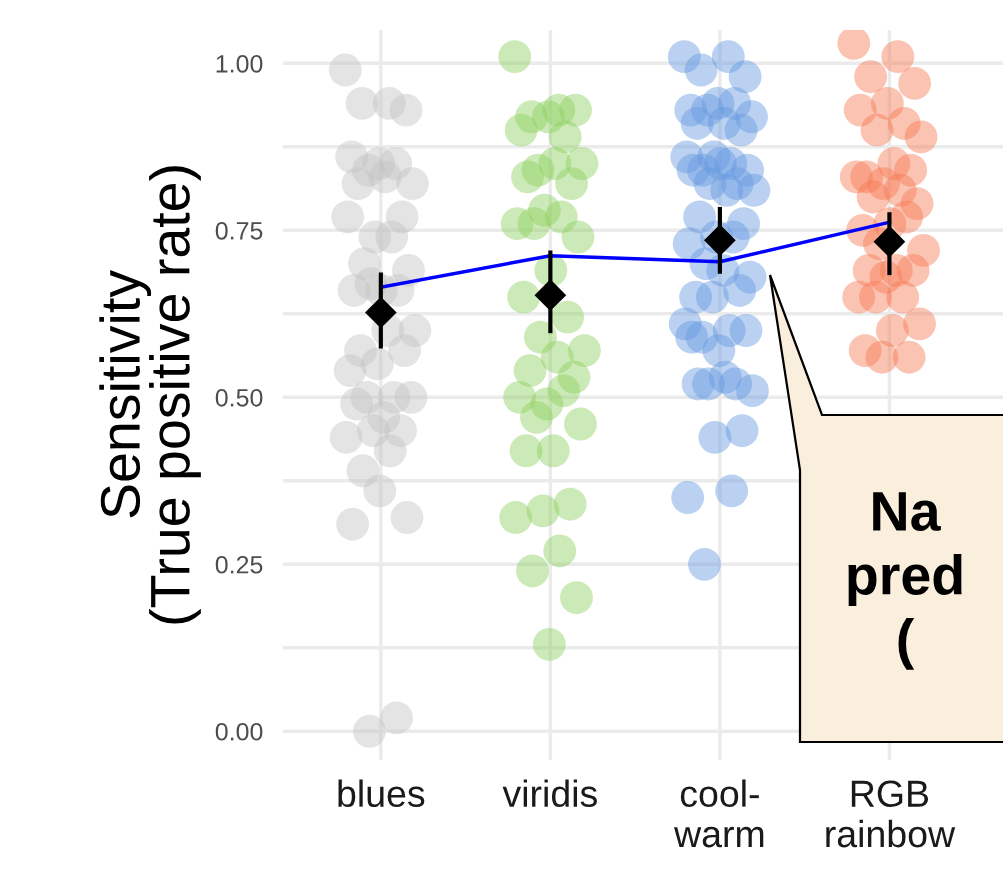  Describe the element at coordinates (239, 731) in the screenshot. I see `y-tick-label: 0.00` at that location.